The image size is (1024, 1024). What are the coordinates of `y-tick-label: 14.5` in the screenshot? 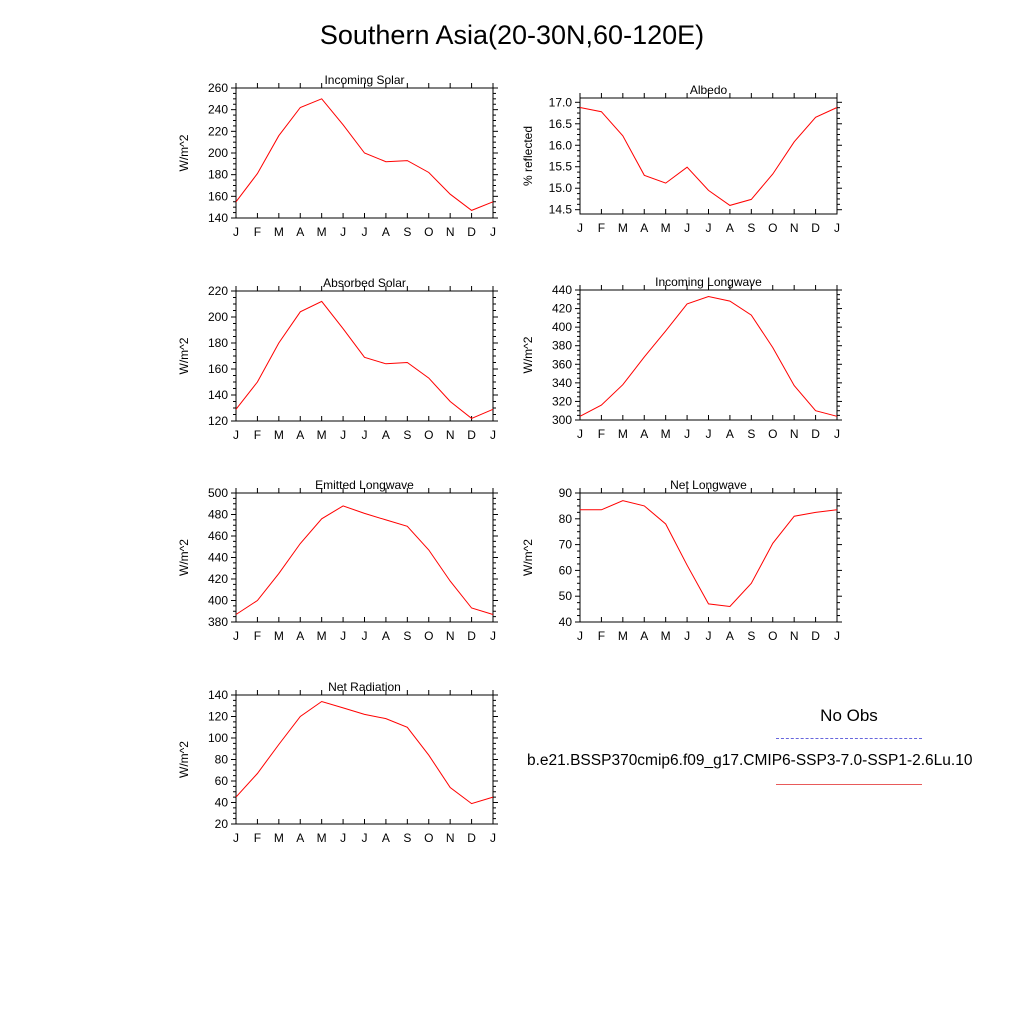 It's located at (561, 210).